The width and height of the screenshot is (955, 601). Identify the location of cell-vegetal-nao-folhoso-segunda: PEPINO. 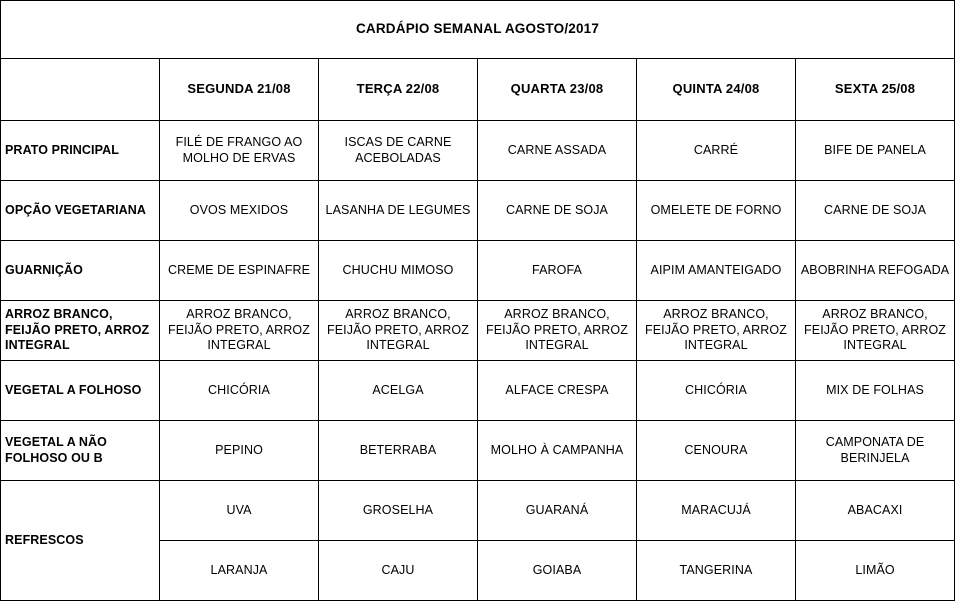
(239, 450).